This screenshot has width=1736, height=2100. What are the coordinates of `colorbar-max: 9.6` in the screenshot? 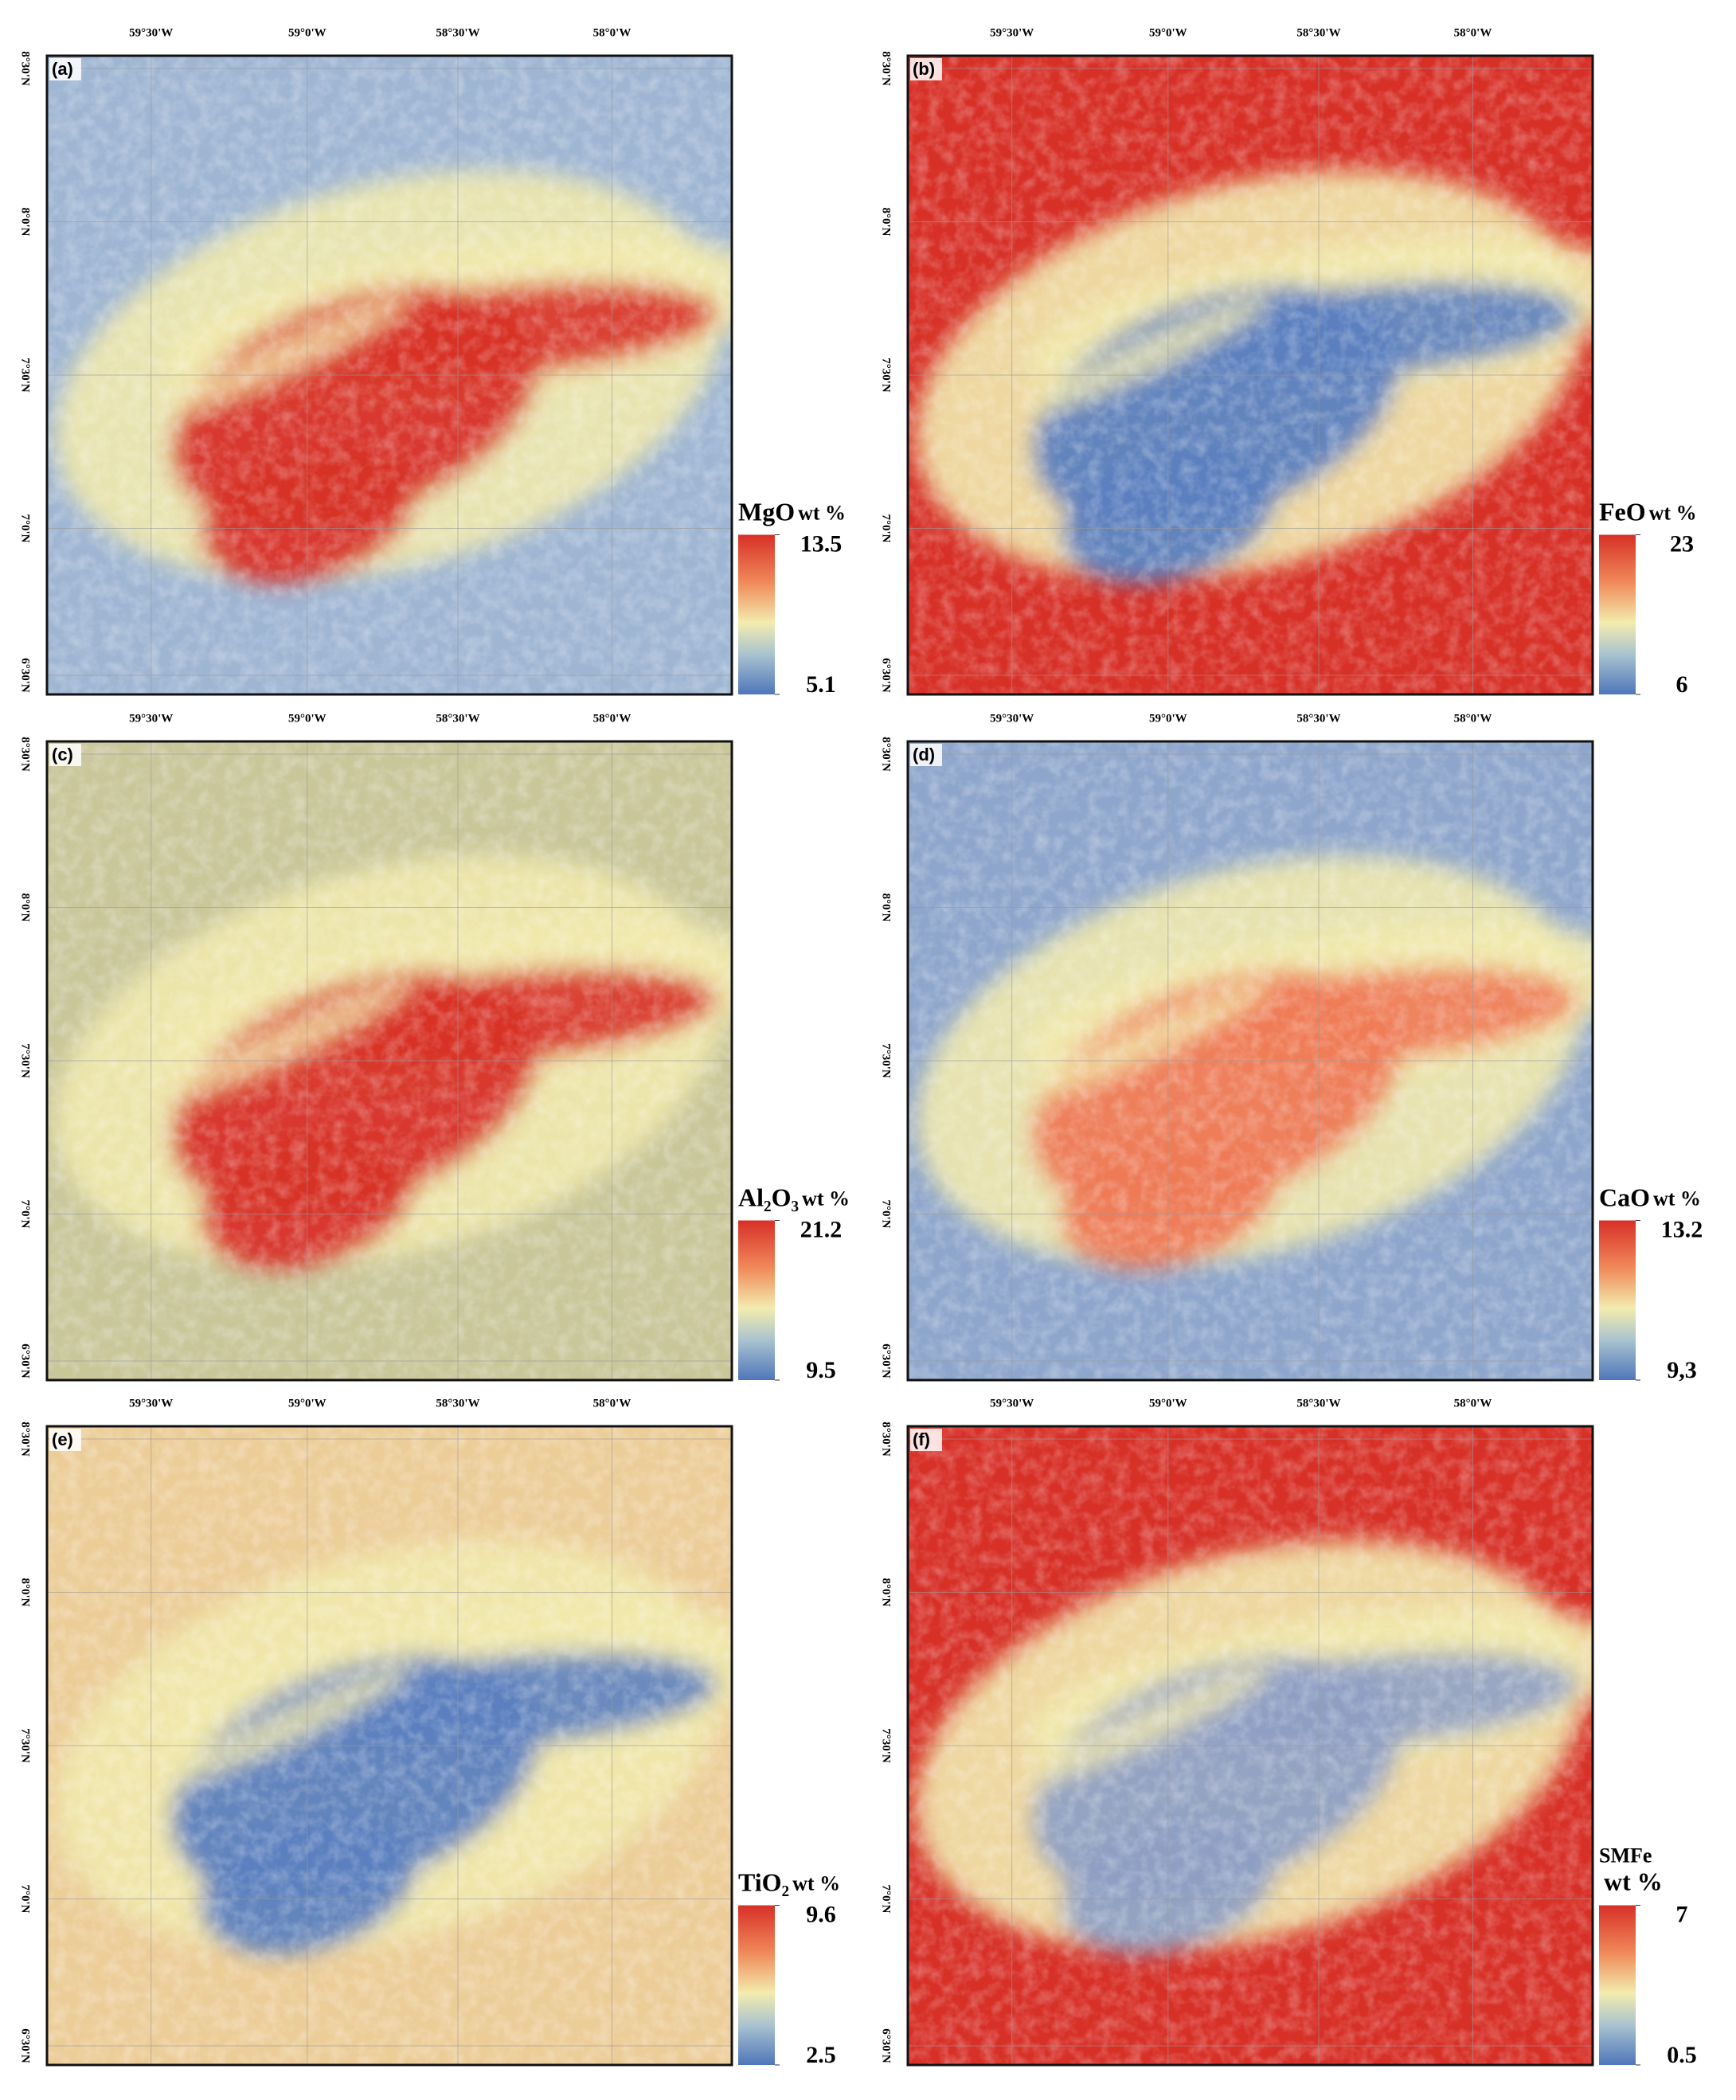 It's located at (821, 1914).